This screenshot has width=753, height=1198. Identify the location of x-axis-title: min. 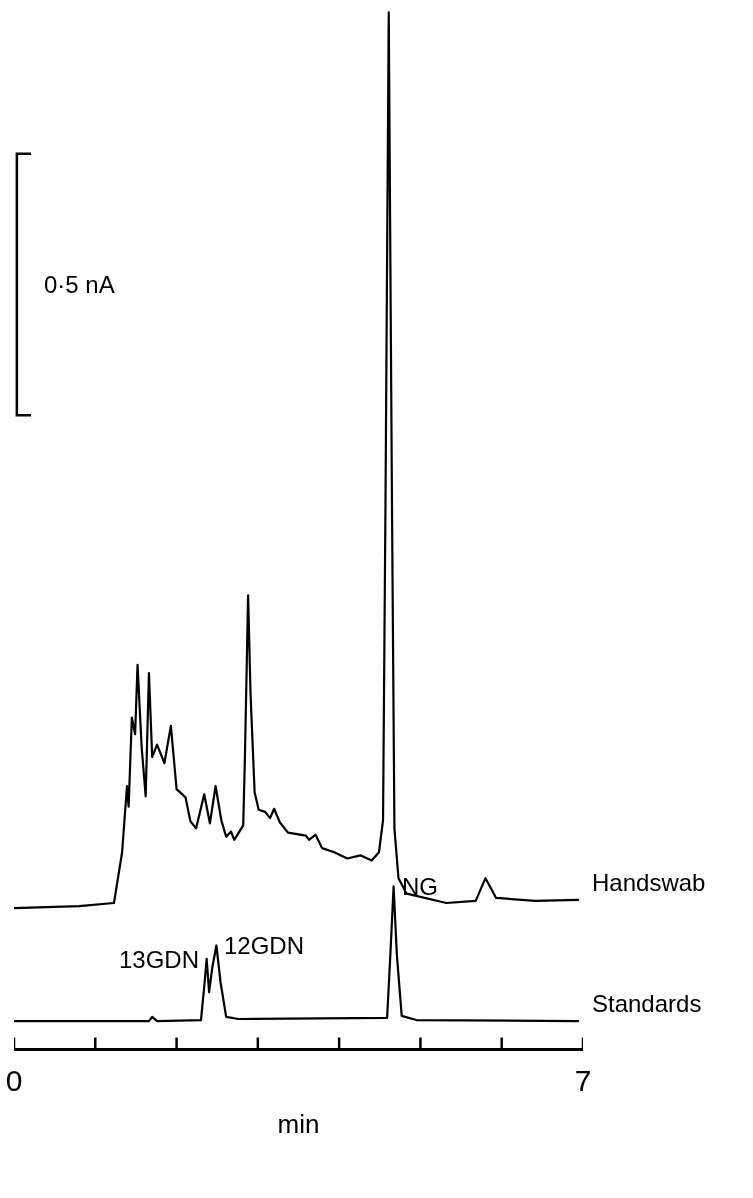
(298, 1124).